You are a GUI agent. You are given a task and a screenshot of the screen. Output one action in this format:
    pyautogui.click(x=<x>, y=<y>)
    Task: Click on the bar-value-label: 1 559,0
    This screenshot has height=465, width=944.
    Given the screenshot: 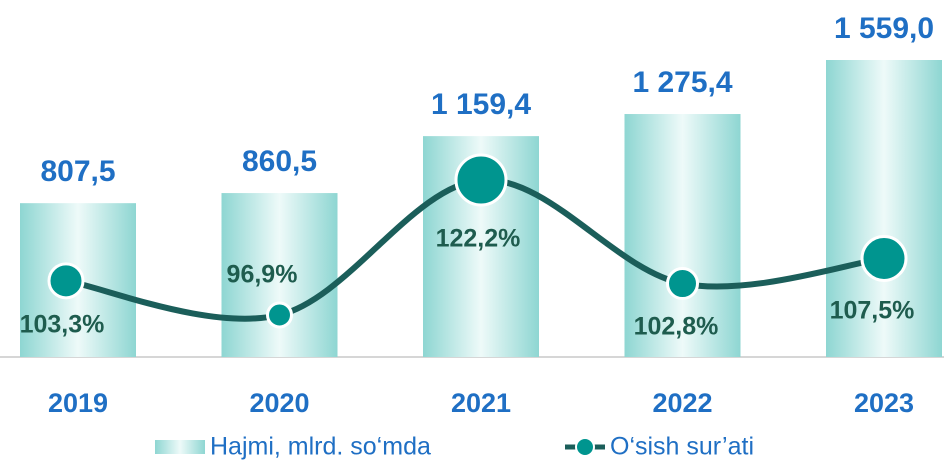 What is the action you would take?
    pyautogui.click(x=884, y=28)
    